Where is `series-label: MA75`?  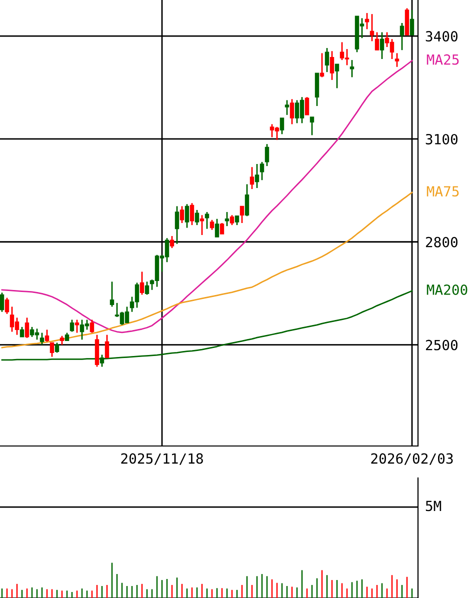 series-label: MA75 is located at coordinates (442, 191).